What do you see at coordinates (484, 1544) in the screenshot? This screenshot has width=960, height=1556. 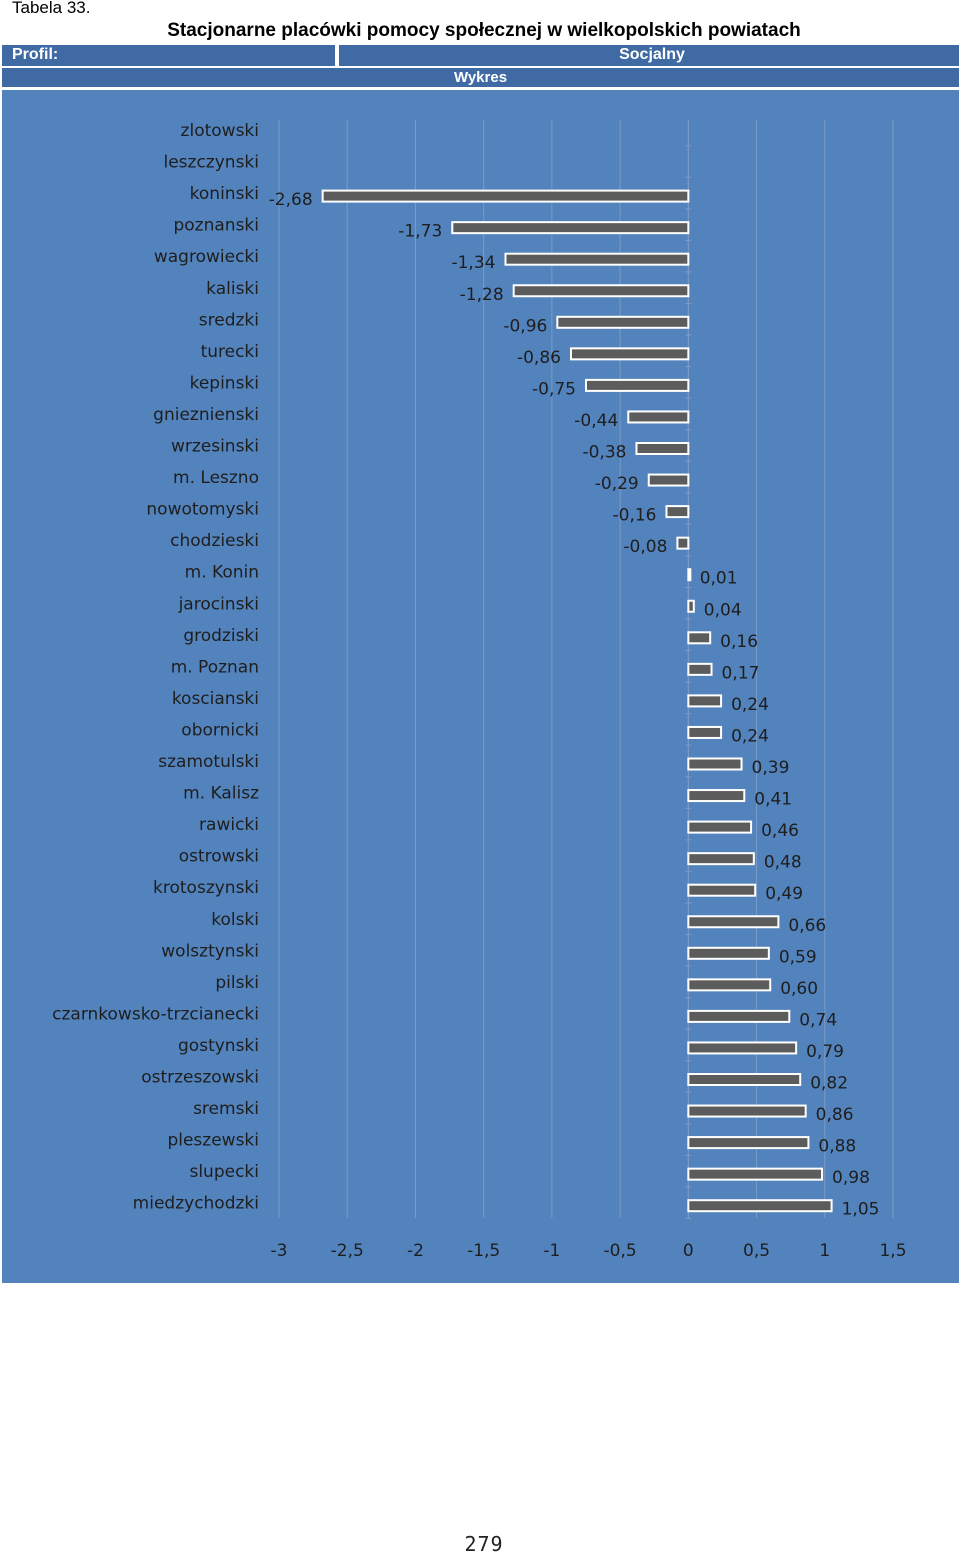 I see `page-number: 279` at bounding box center [484, 1544].